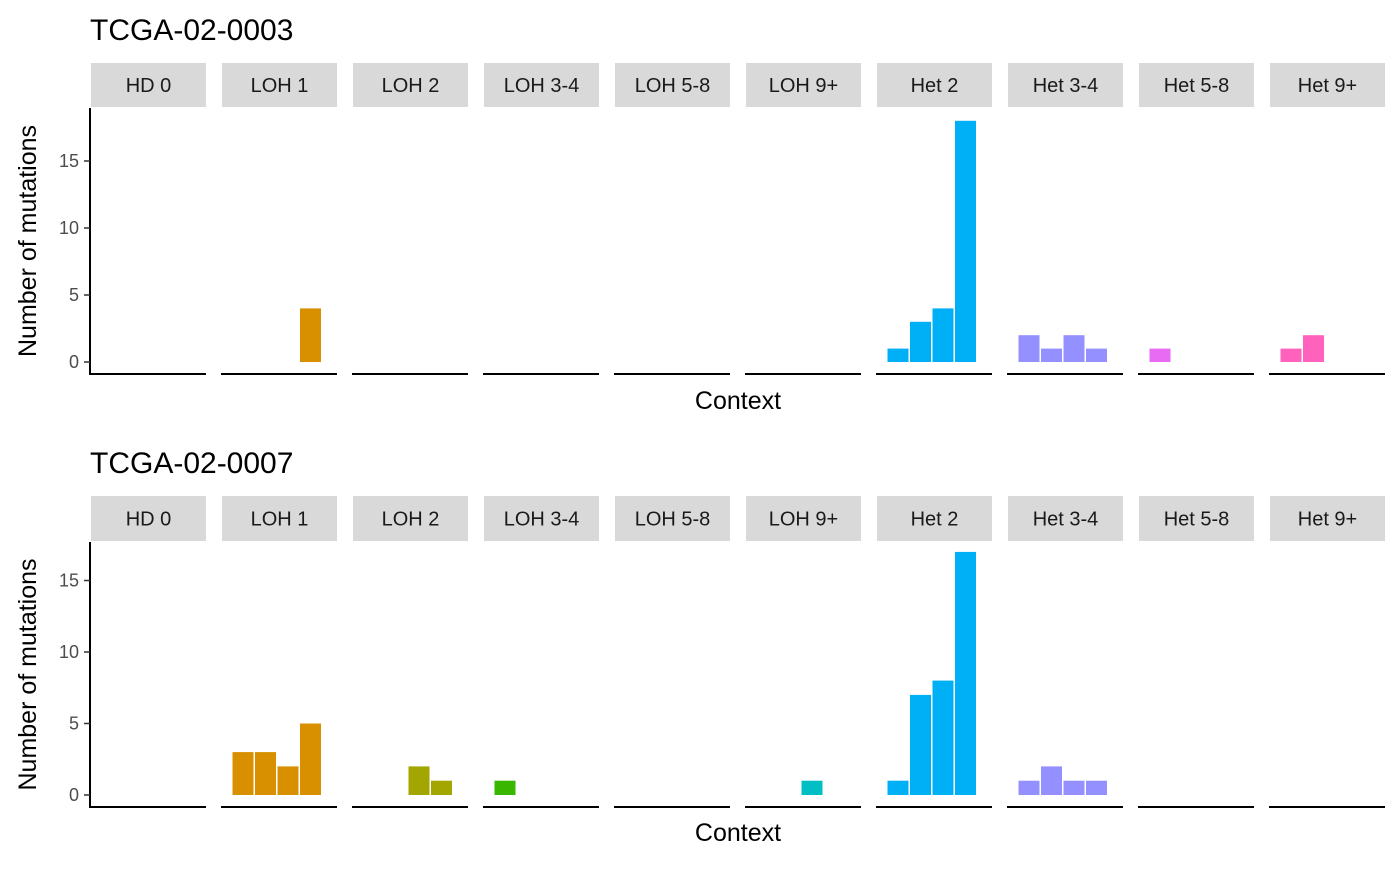 The image size is (1400, 871). Describe the element at coordinates (191, 30) in the screenshot. I see `chart-title: TCGA-02-0003` at that location.